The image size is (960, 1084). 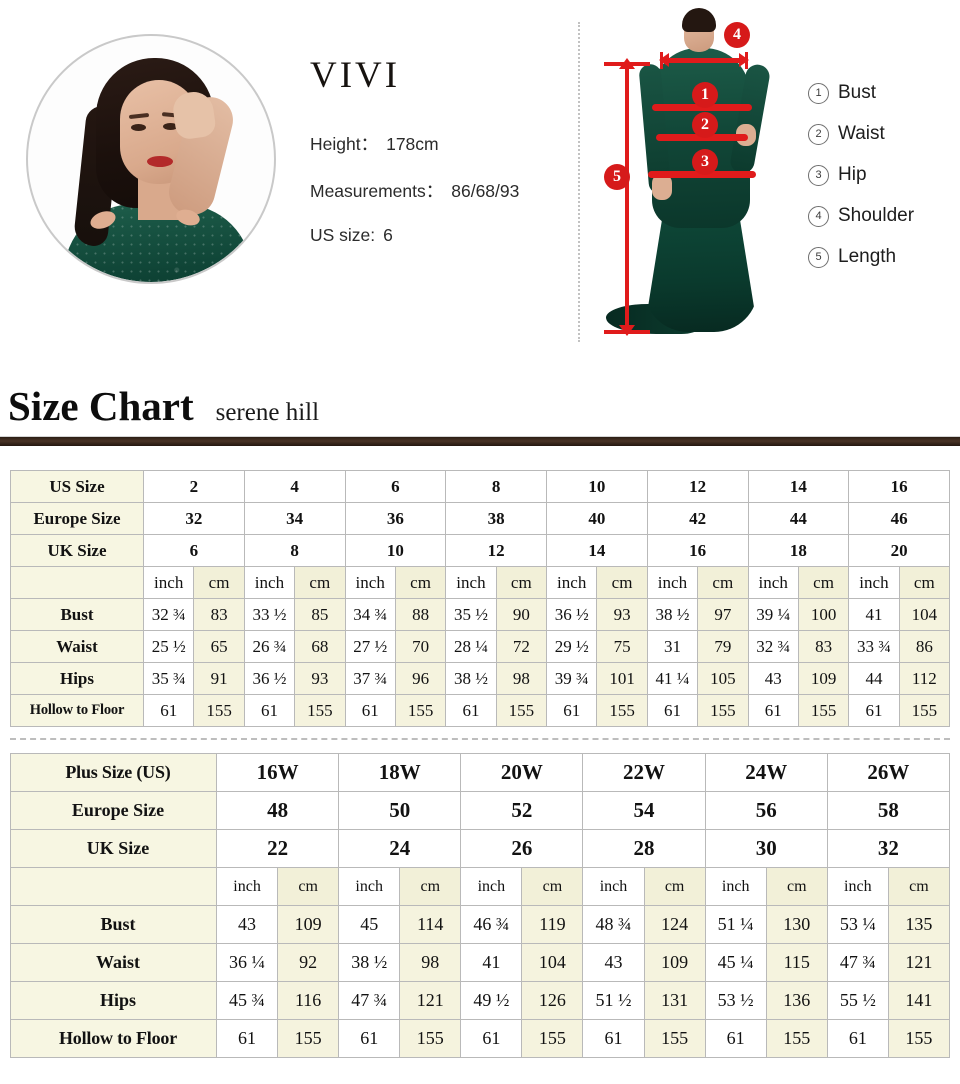 What do you see at coordinates (674, 924) in the screenshot?
I see `measure-cell-cm: 124` at bounding box center [674, 924].